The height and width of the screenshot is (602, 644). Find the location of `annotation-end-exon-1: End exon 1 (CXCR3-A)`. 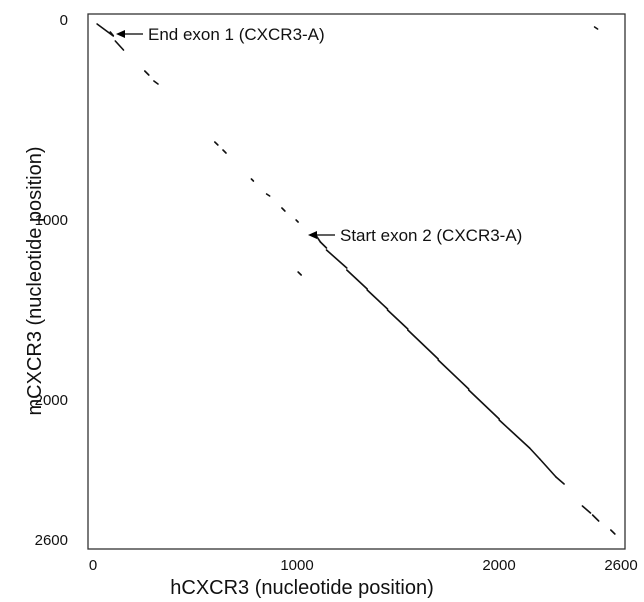

annotation-end-exon-1: End exon 1 (CXCR3-A) is located at coordinates (220, 34).